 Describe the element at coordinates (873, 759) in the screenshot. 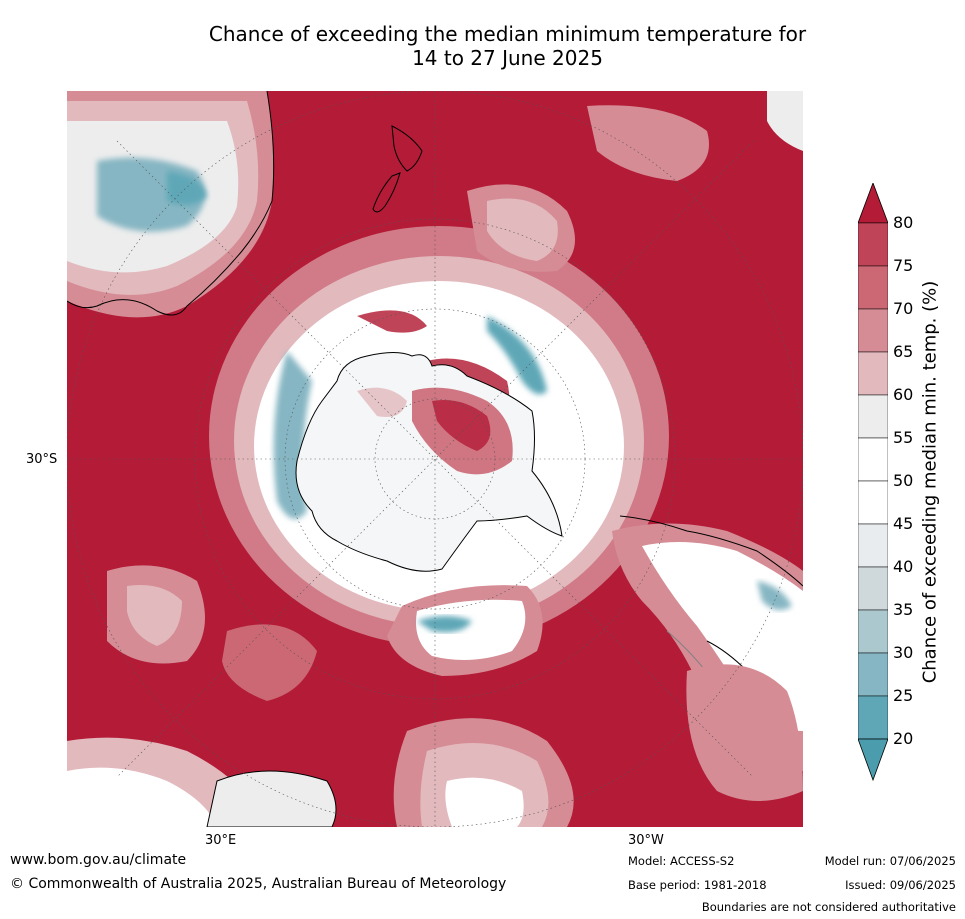

I see `colorbar-min-arrow` at that location.